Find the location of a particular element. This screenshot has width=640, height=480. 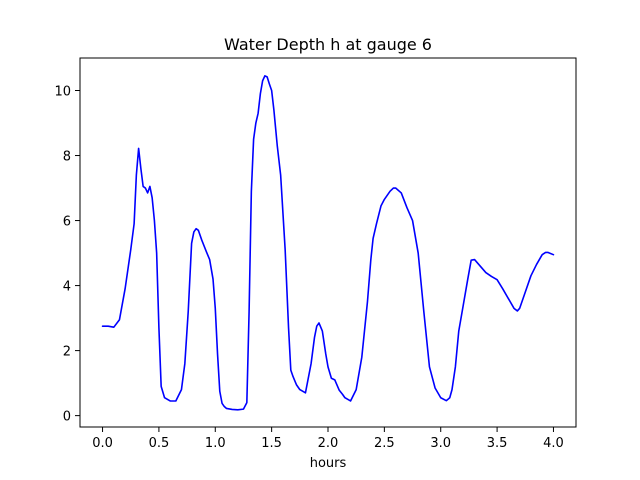

chart-title: Water Depth h at gauge 6 is located at coordinates (328, 44).